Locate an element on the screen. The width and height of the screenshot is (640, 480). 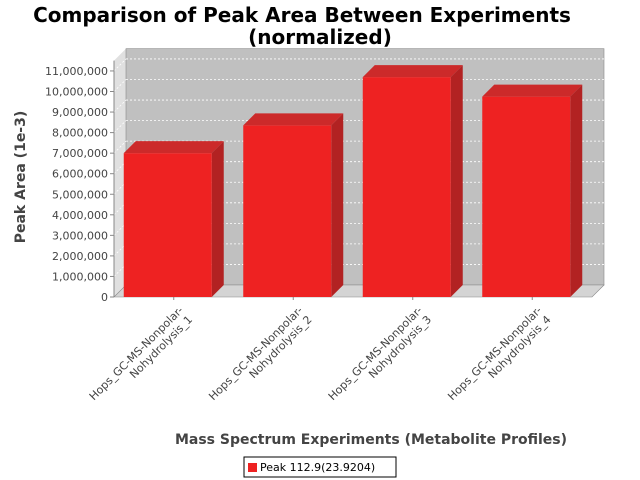
plot-left-wall is located at coordinates (120, 172).